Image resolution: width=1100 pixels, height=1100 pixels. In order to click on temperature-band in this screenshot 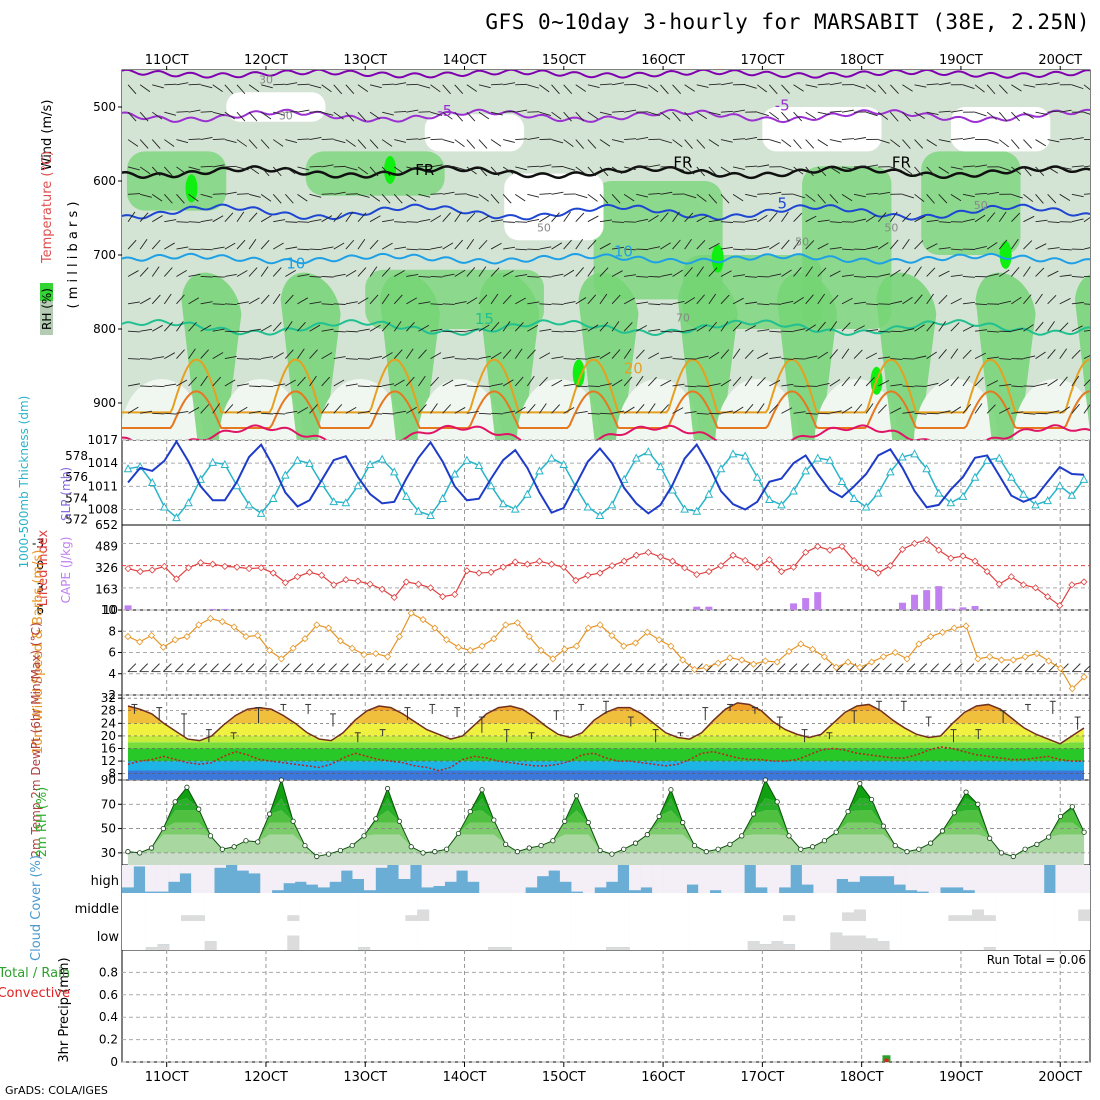, I will do `click(606, 766)`.